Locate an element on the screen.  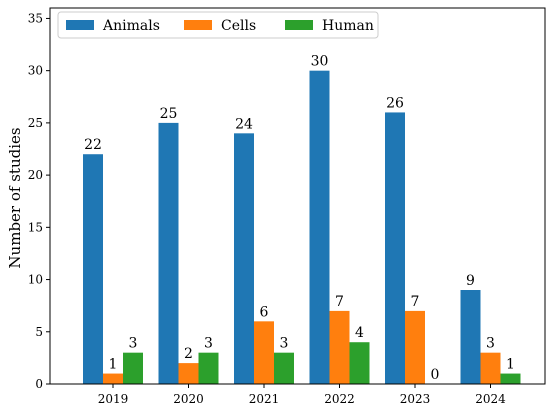
bar-animals-2022 is located at coordinates (319, 227).